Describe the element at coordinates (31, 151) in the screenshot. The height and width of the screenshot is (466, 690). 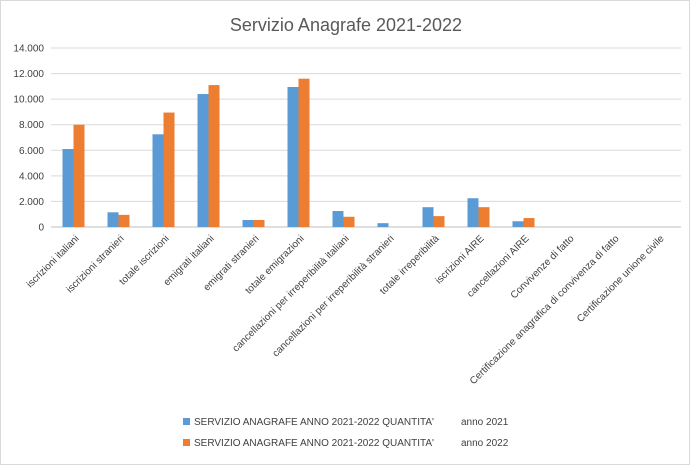
I see `y-tick-label: 6.000` at that location.